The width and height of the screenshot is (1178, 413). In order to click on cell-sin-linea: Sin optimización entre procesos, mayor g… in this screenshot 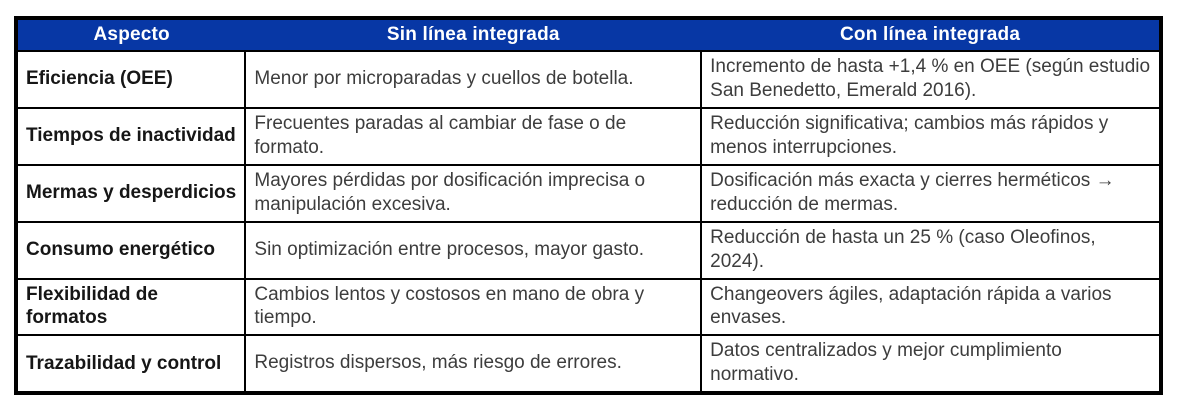, I will do `click(473, 250)`.